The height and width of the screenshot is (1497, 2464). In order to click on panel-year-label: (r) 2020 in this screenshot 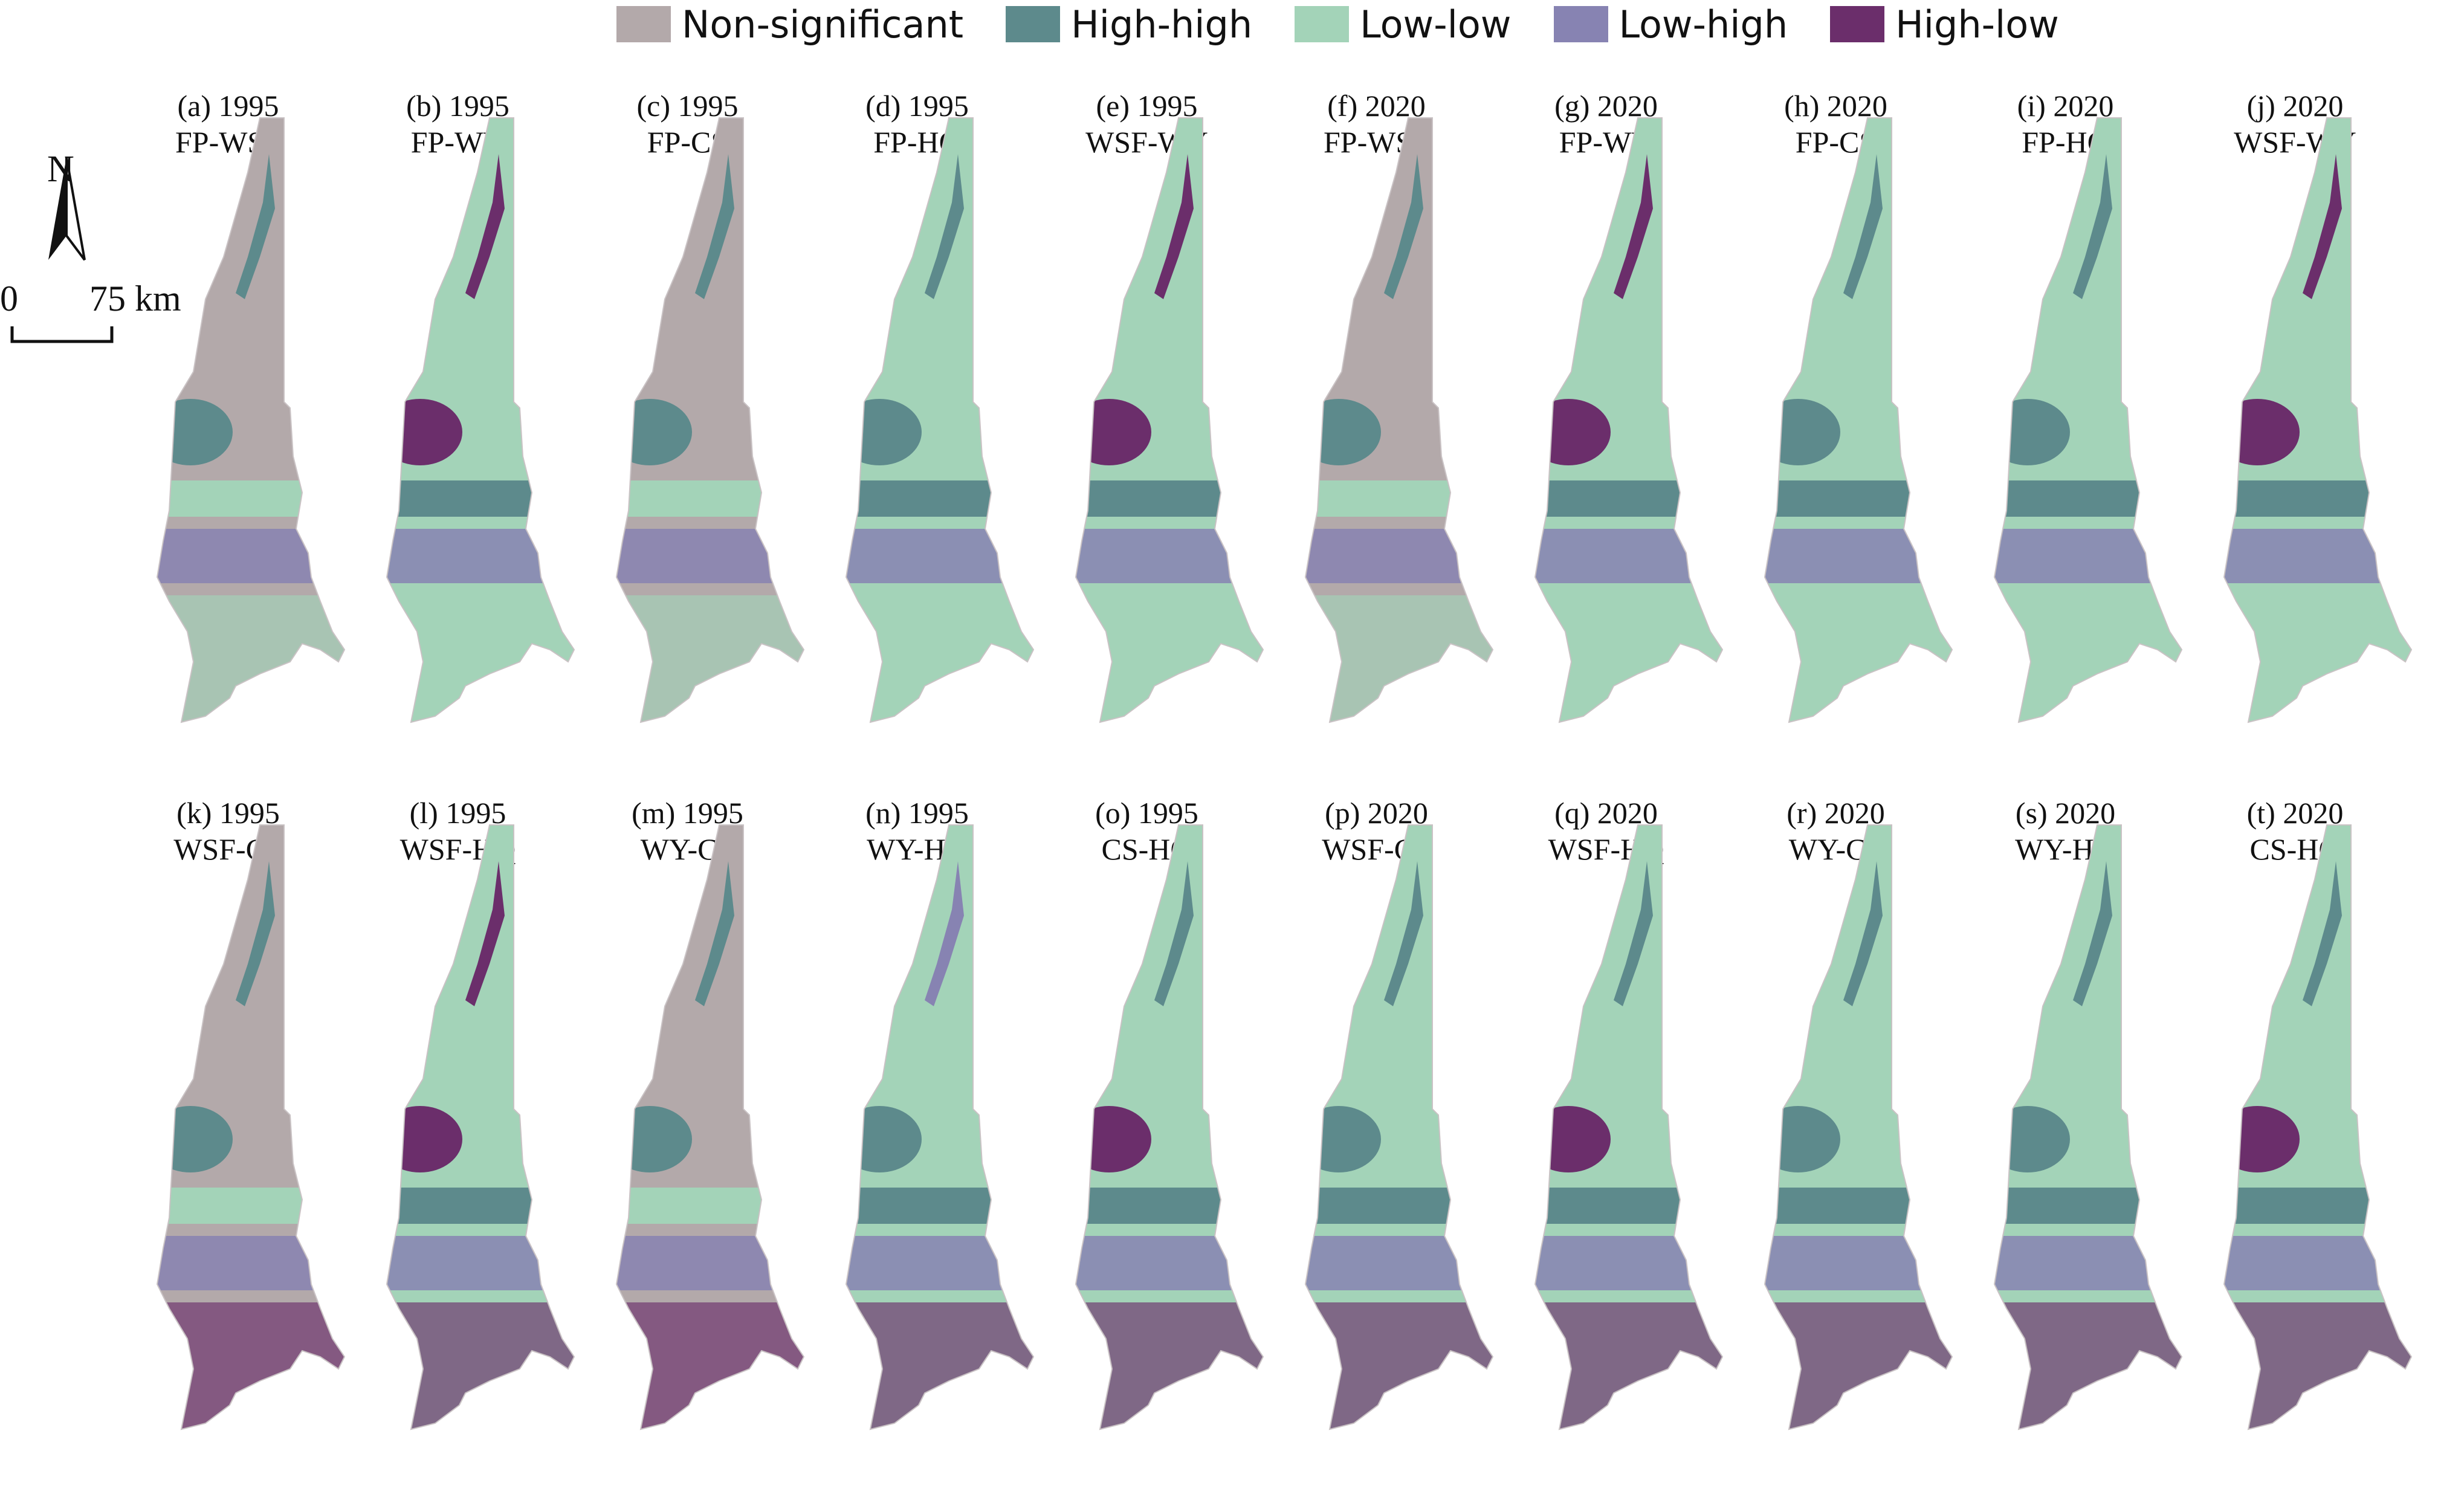, I will do `click(1836, 813)`.